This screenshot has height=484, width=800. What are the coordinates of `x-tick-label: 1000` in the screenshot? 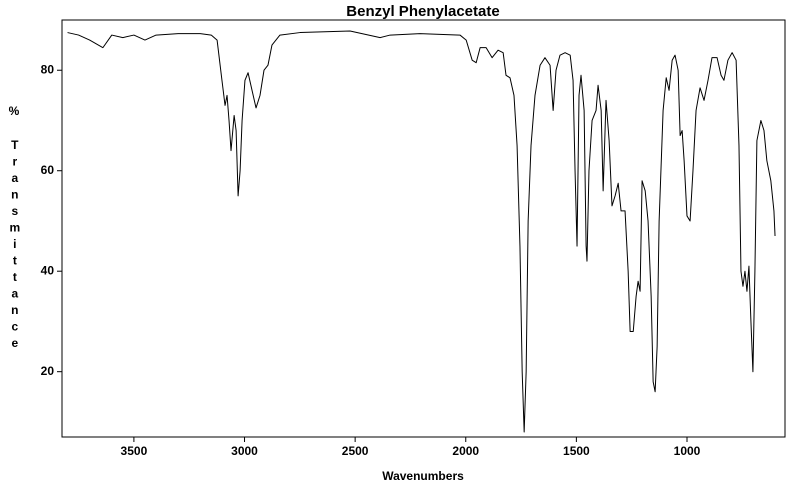 It's located at (687, 451).